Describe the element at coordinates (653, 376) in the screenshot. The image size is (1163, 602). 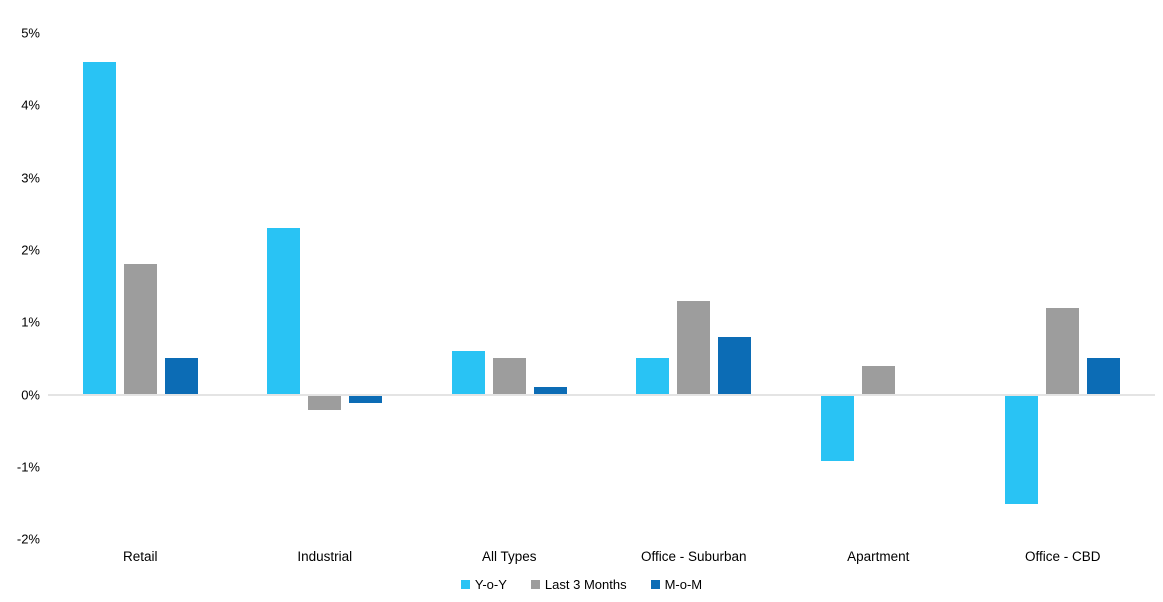
I see `bar-y-o-y-office-suburban` at that location.